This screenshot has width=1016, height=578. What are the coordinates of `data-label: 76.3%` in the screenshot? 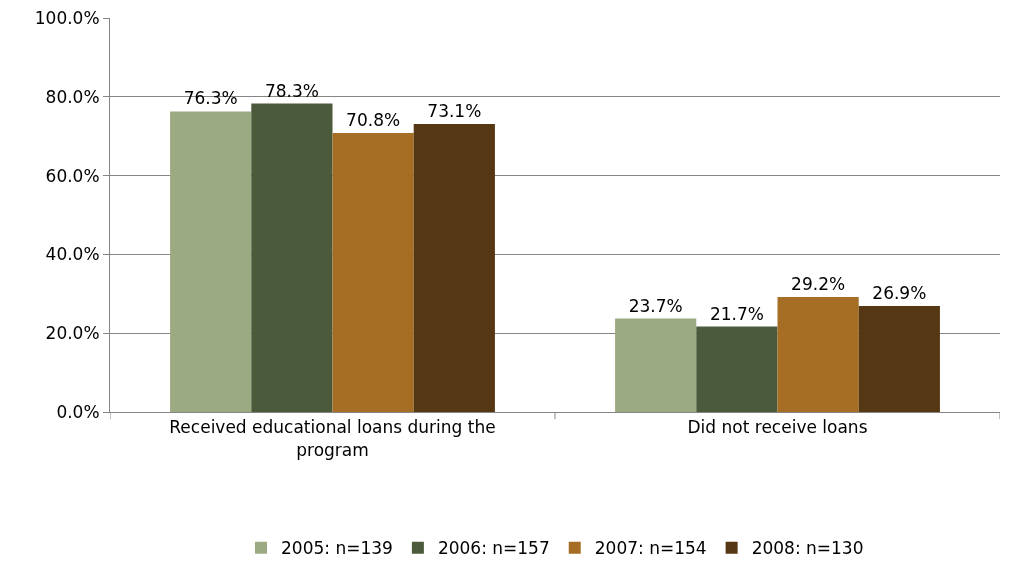 It's located at (210, 98).